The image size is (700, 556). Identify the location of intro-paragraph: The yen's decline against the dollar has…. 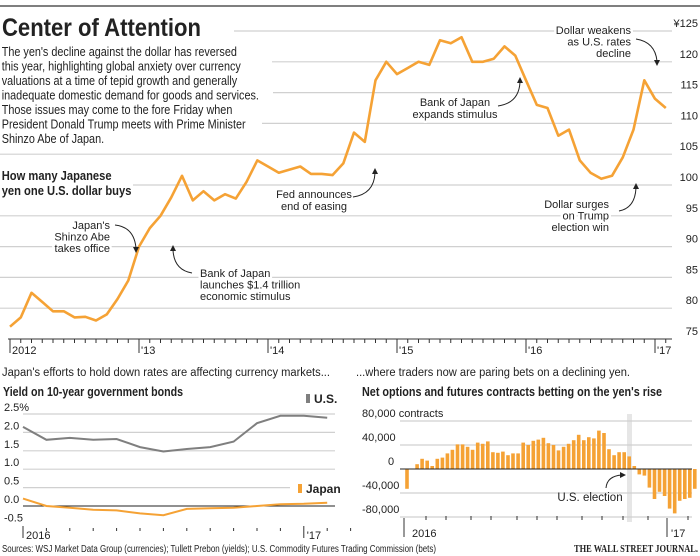
(130, 96).